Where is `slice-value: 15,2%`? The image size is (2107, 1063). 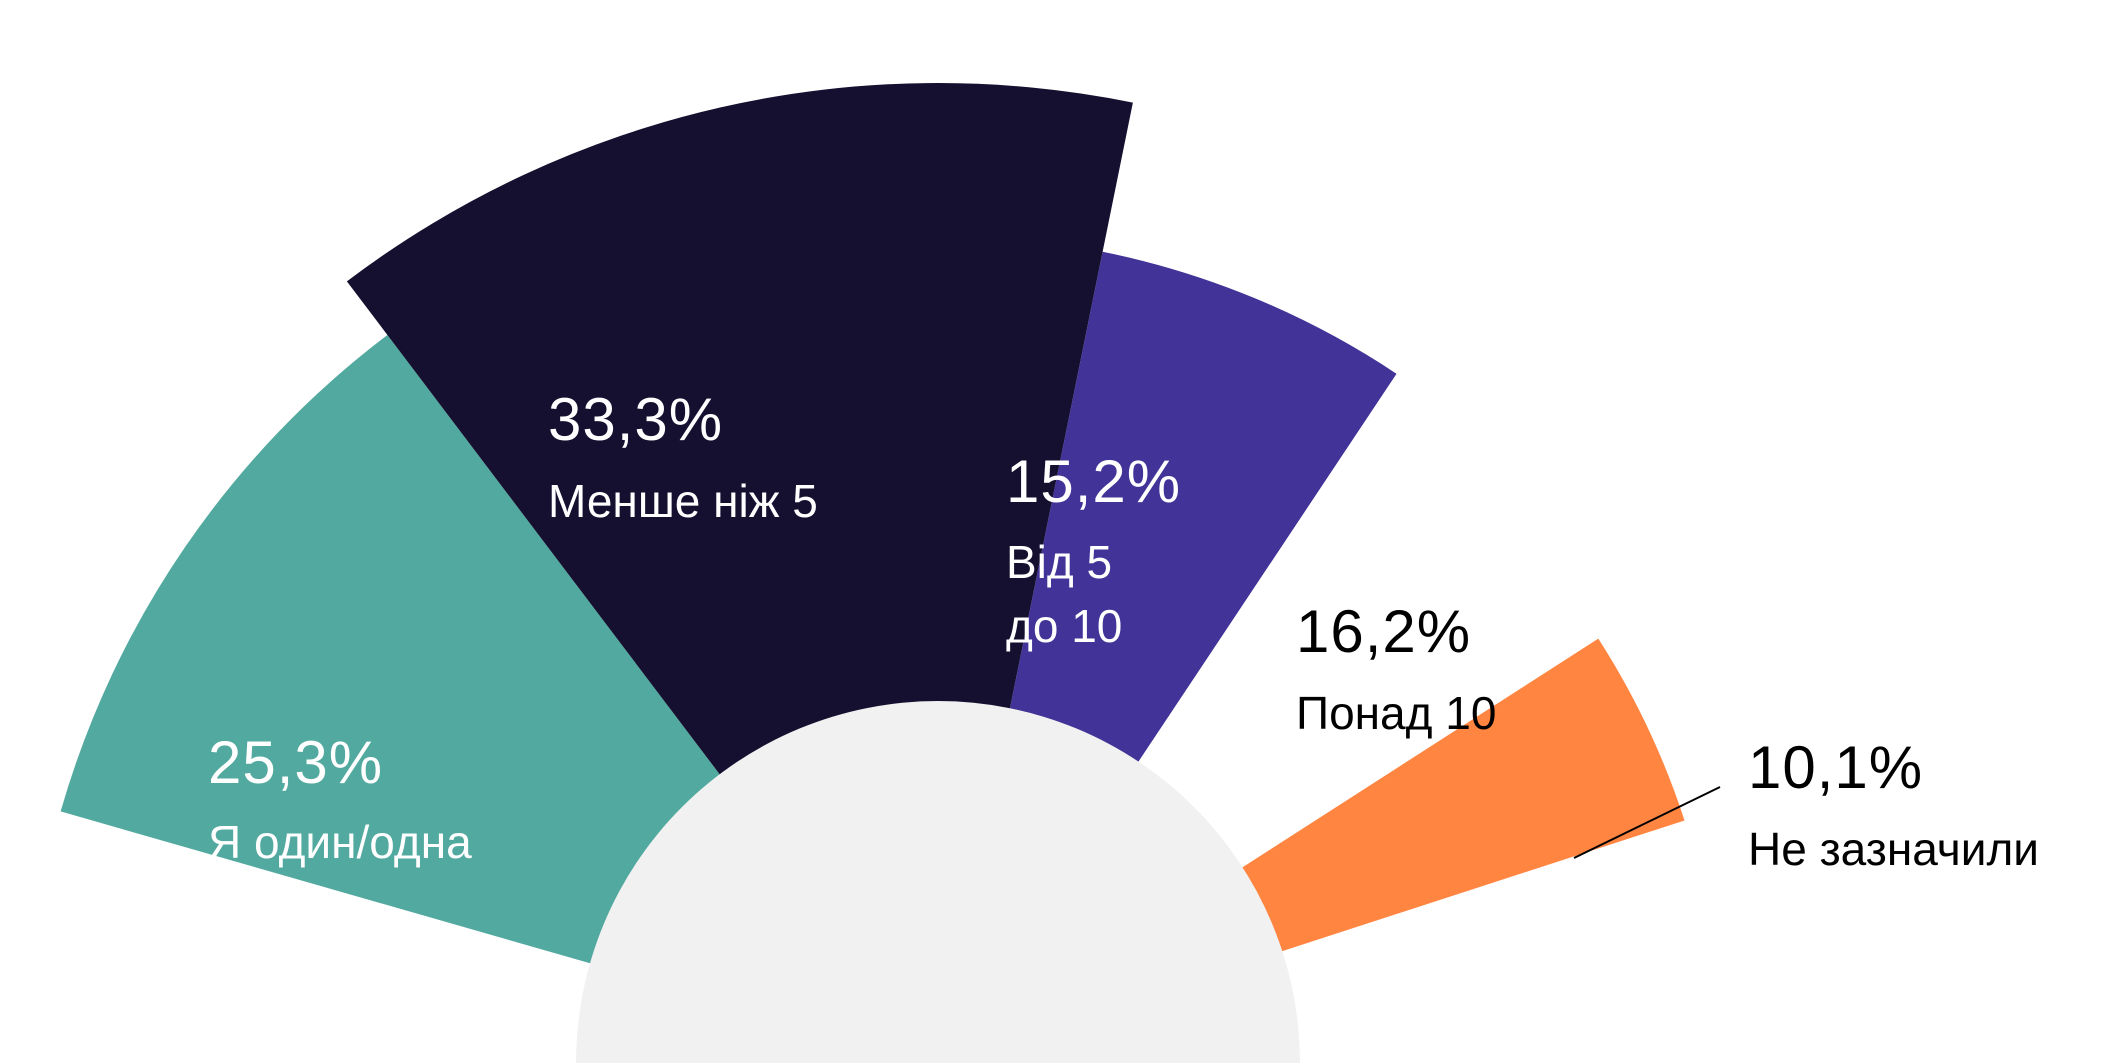 slice-value: 15,2% is located at coordinates (1094, 481).